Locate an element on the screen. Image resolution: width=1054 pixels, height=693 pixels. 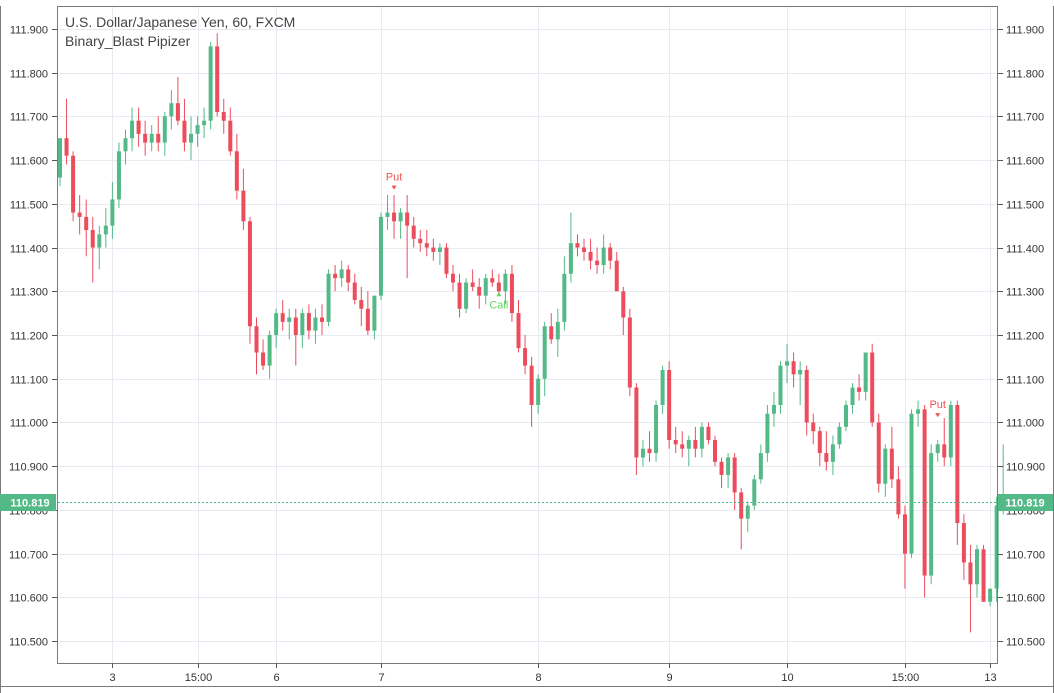
right-price-tick-label: 110.900 is located at coordinates (1025, 468).